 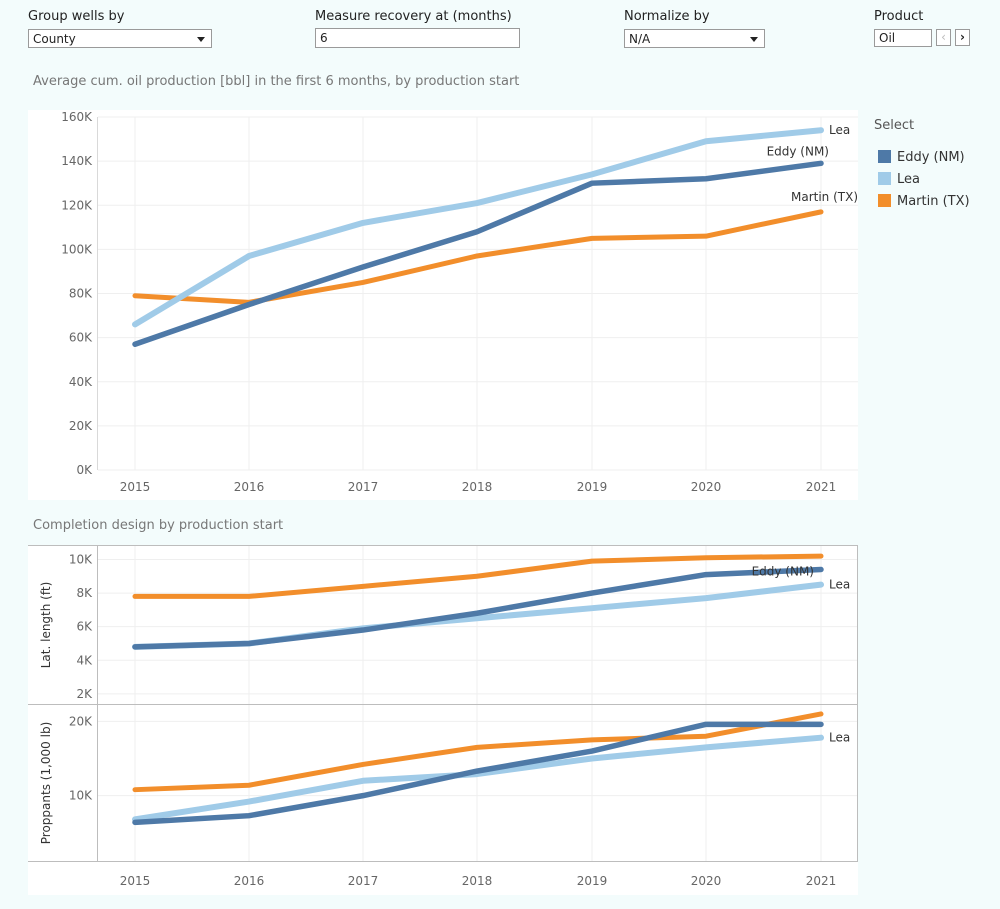 What do you see at coordinates (84, 470) in the screenshot?
I see `y-tick-label: 0K` at bounding box center [84, 470].